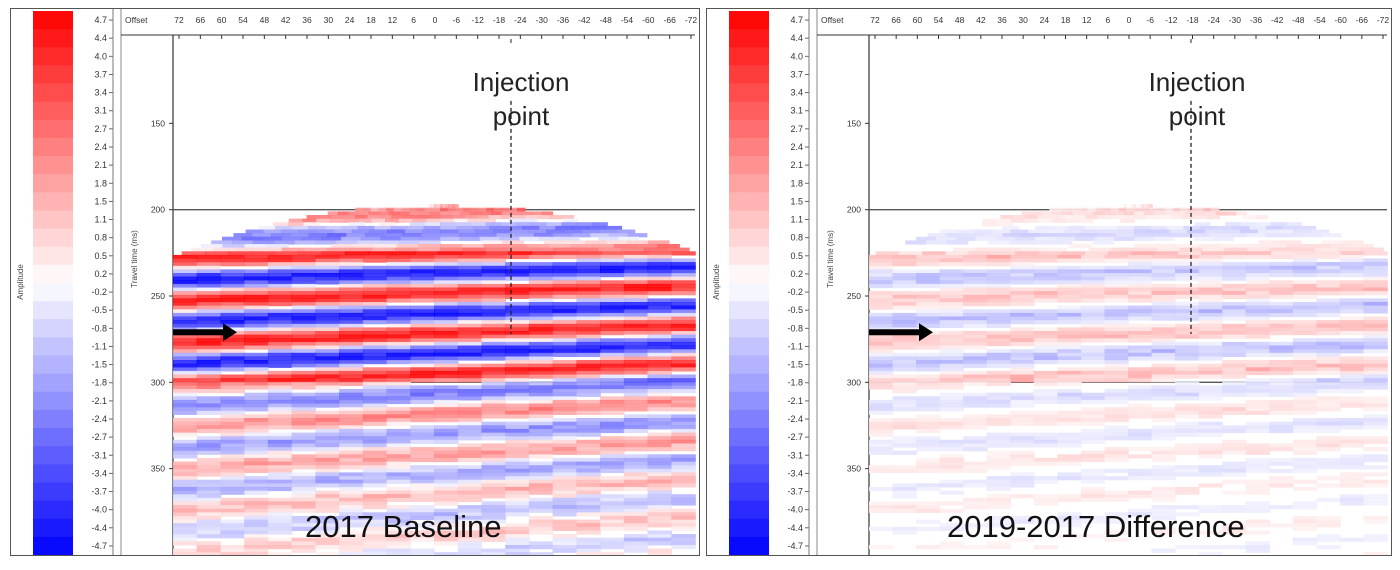  Describe the element at coordinates (854, 296) in the screenshot. I see `y-tick-label: 250` at that location.